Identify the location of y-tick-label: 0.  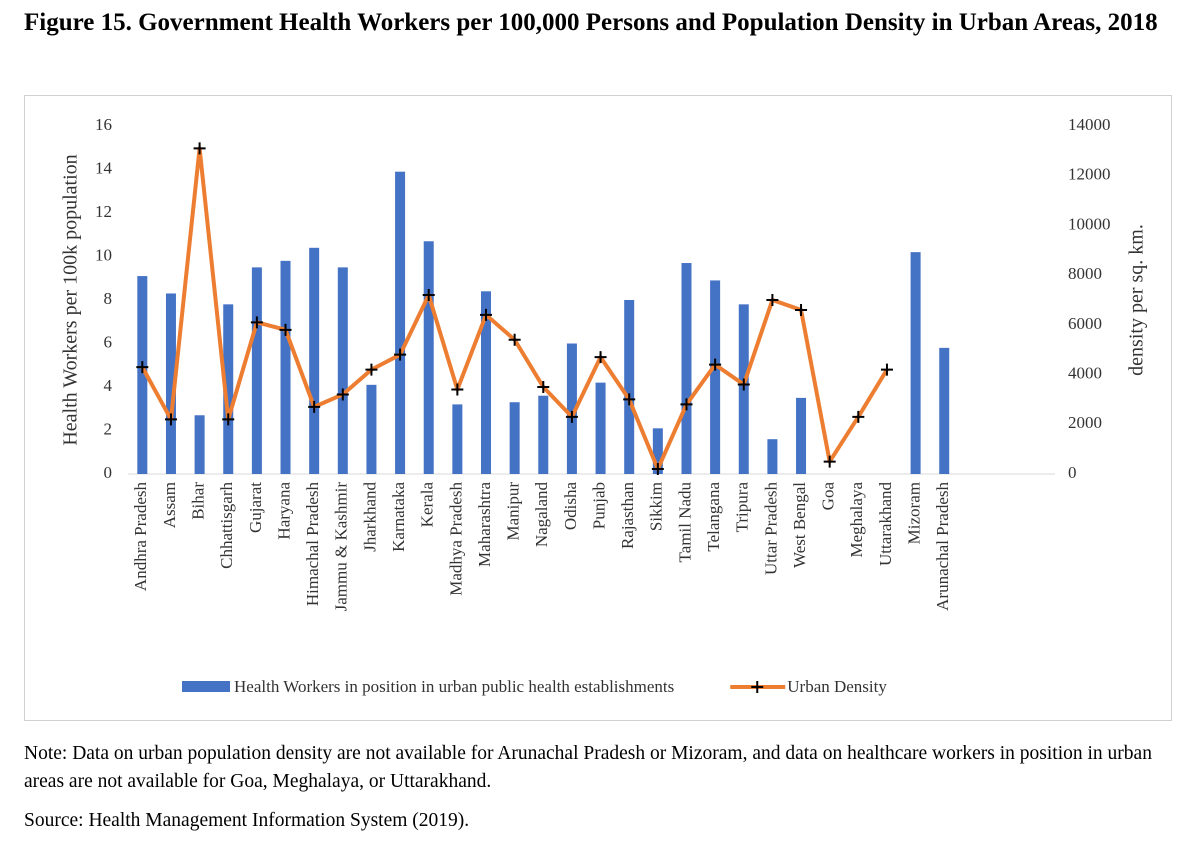
(108, 472).